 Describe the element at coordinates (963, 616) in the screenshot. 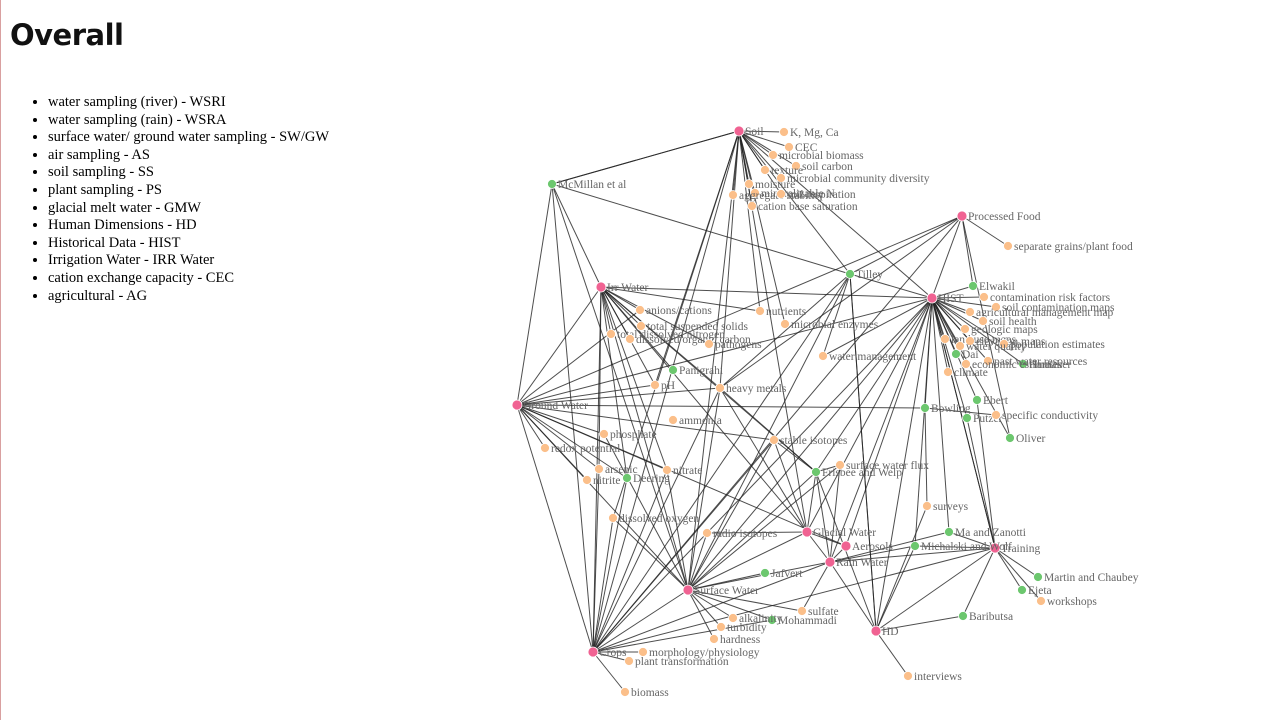

I see `node-dot-baributsa` at that location.